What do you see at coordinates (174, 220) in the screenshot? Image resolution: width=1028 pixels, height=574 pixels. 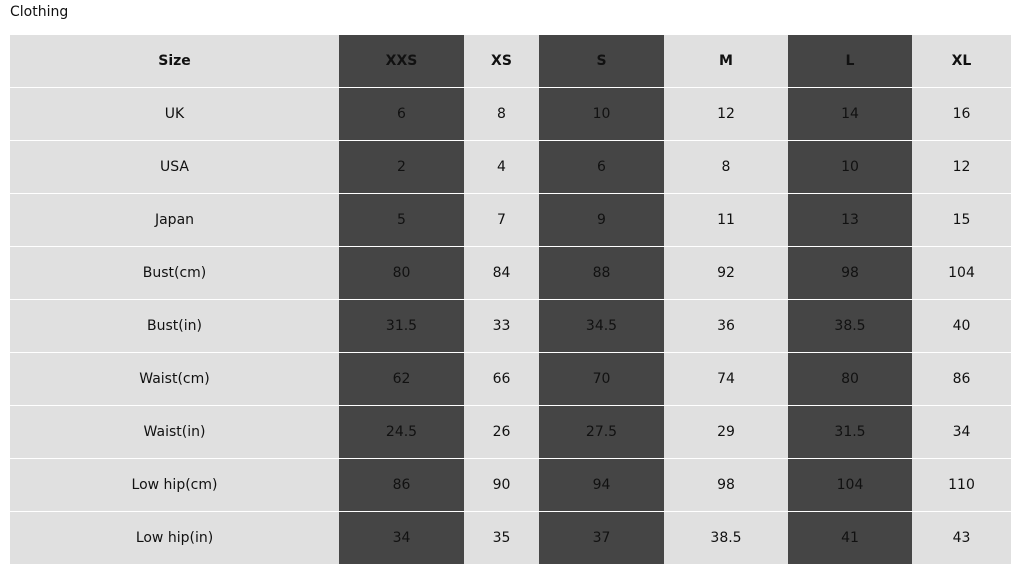 I see `row-label: Japan` at bounding box center [174, 220].